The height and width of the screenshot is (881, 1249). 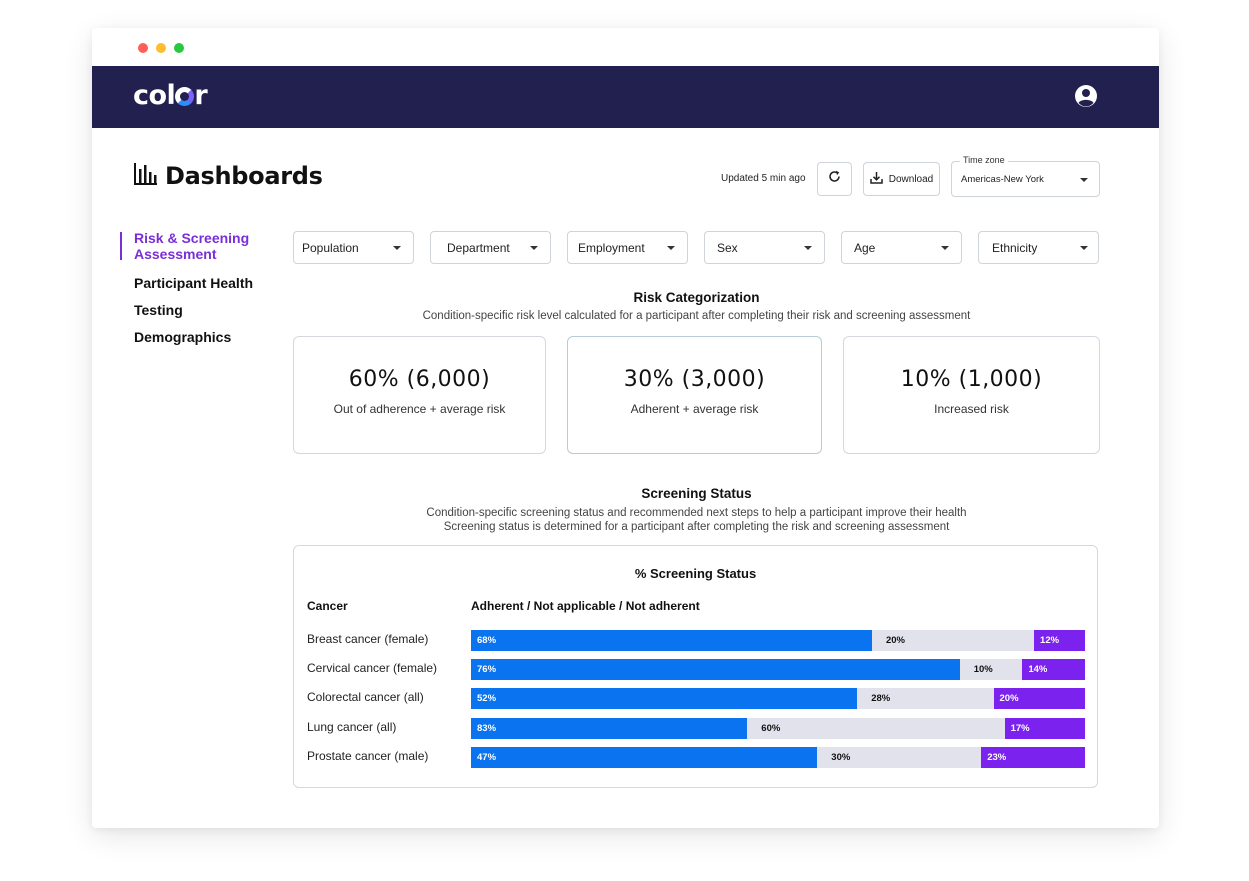 I want to click on timezone-label: Time zone, so click(x=984, y=160).